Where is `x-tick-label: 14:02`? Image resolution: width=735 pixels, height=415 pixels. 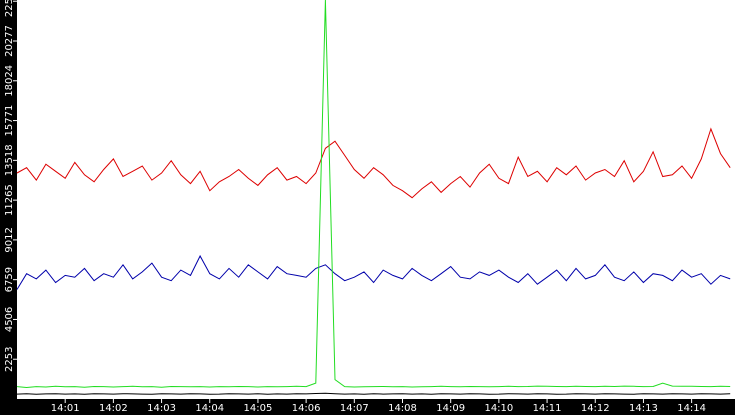
x-tick-label: 14:02 is located at coordinates (113, 408).